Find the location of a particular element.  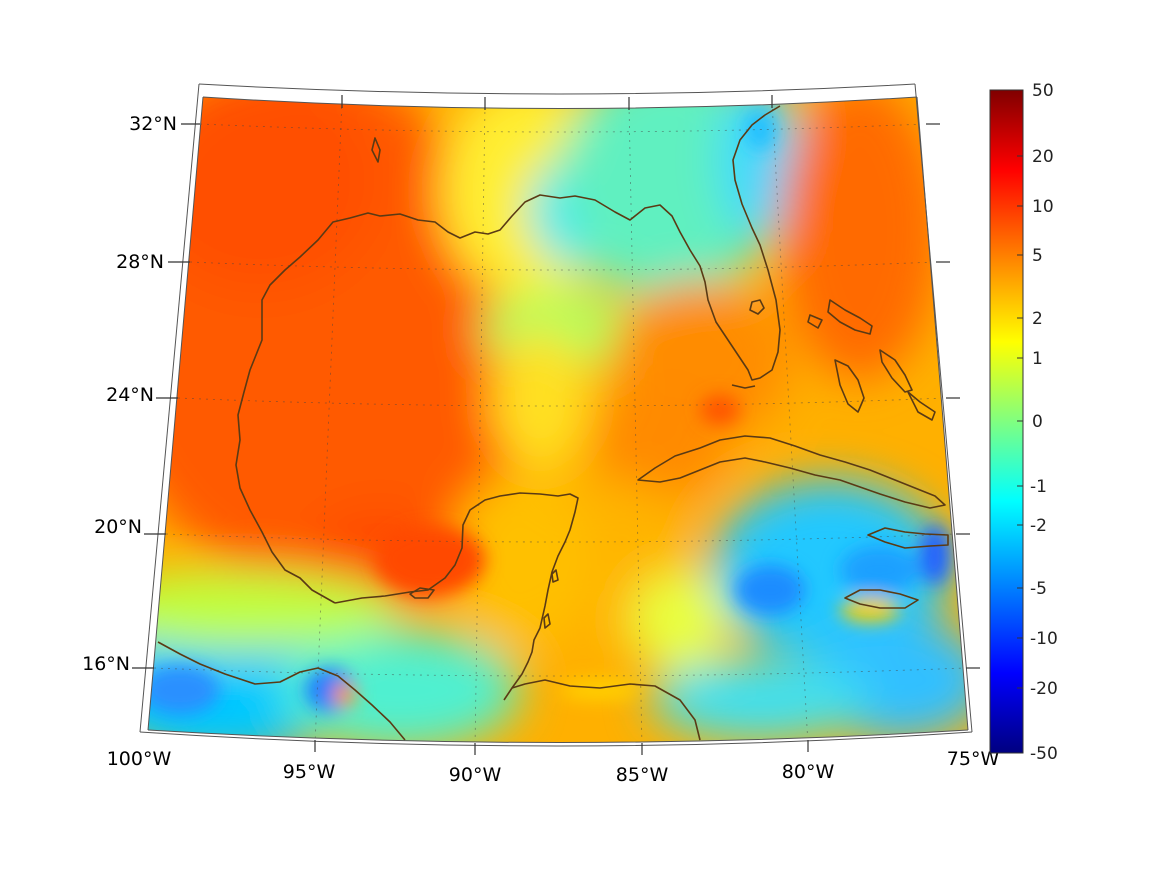

longitude-labels: 100°W 95°W 90°W 85°W 80°W 75°W is located at coordinates (553, 767).